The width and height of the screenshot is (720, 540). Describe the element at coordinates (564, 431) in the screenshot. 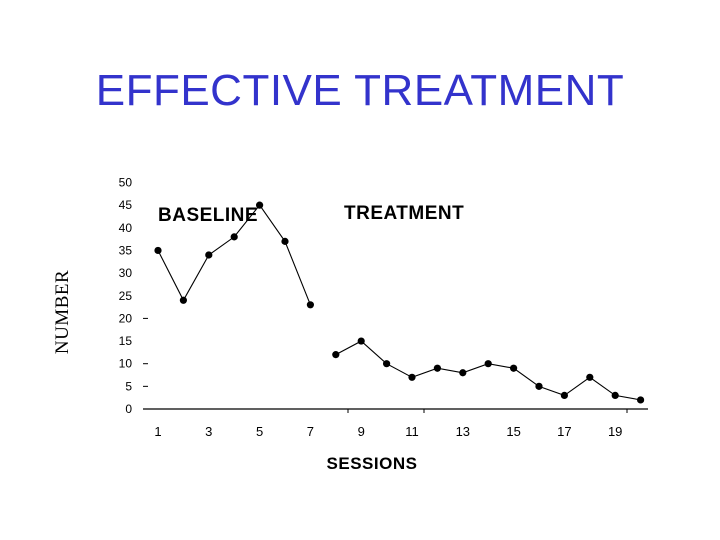

I see `x-tick-label: 17` at that location.